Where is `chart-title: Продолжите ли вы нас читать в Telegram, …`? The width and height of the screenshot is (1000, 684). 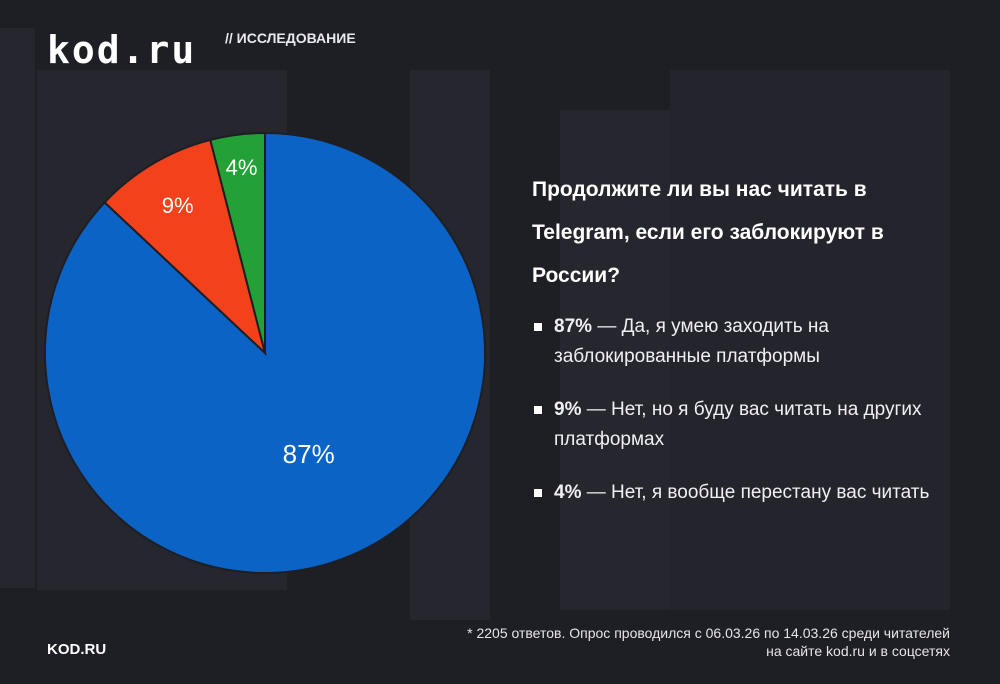
chart-title: Продолжите ли вы нас читать в Telegram, … is located at coordinates (708, 232).